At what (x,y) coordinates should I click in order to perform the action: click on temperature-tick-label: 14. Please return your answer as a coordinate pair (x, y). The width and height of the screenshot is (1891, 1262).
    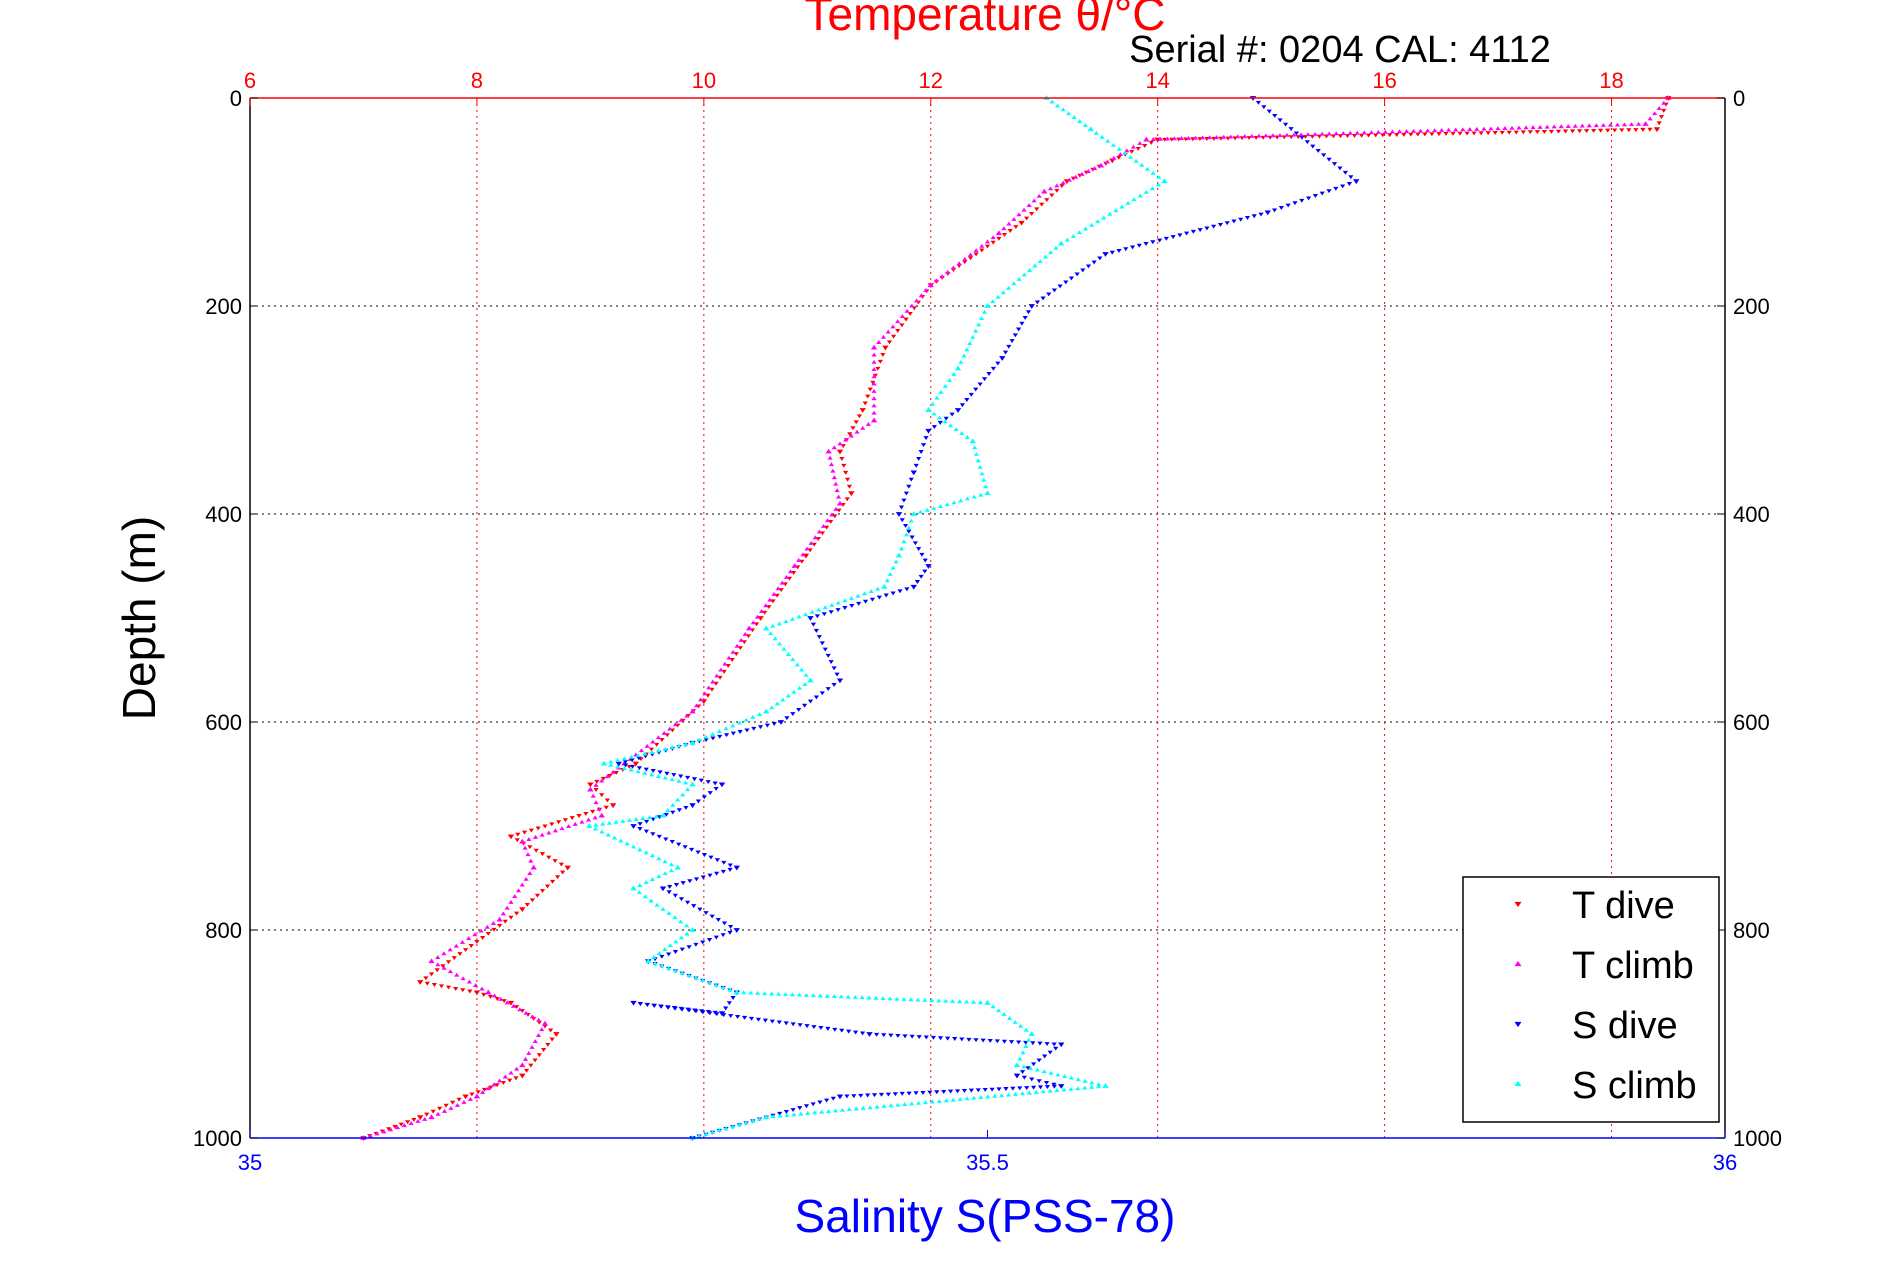
    Looking at the image, I should click on (1157, 80).